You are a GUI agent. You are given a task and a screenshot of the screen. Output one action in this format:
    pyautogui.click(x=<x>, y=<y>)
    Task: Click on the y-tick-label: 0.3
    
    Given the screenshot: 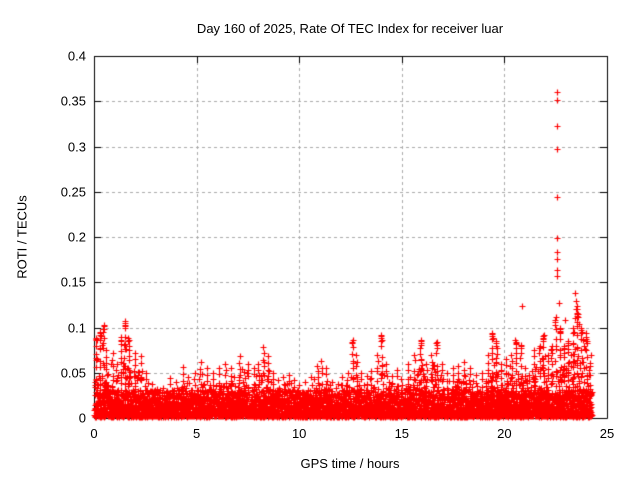 What is the action you would take?
    pyautogui.click(x=76, y=146)
    